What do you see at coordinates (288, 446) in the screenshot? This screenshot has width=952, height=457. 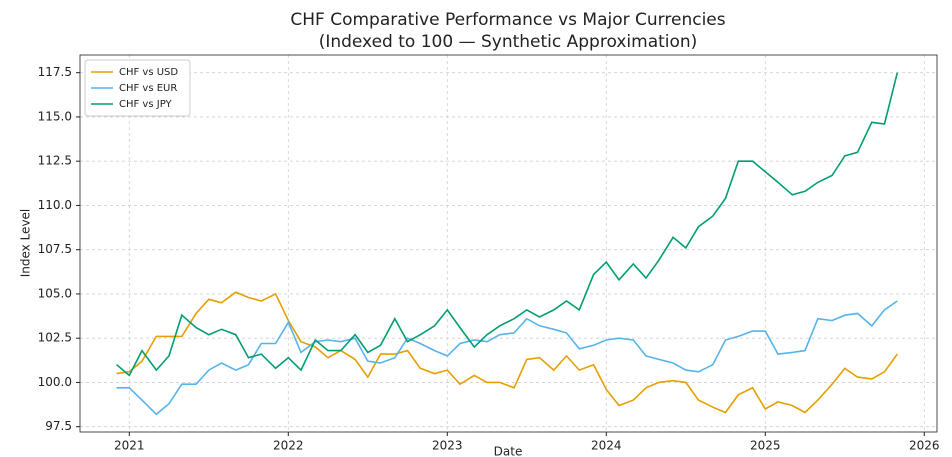 I see `x-tick-label: 2022` at bounding box center [288, 446].